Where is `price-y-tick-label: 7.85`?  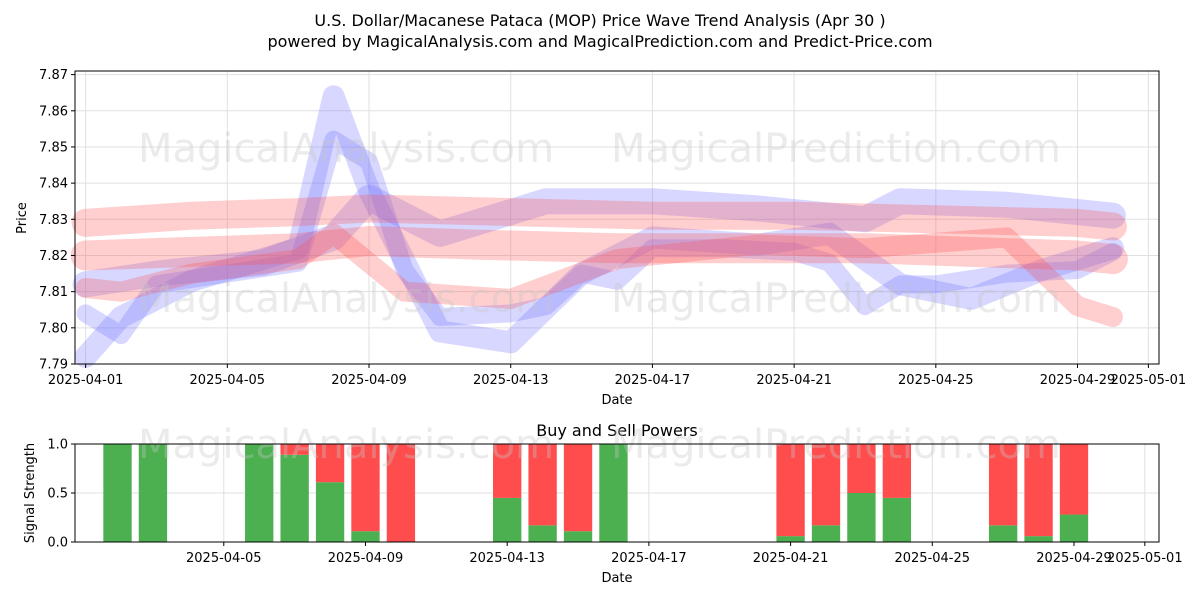 price-y-tick-label: 7.85 is located at coordinates (53, 147).